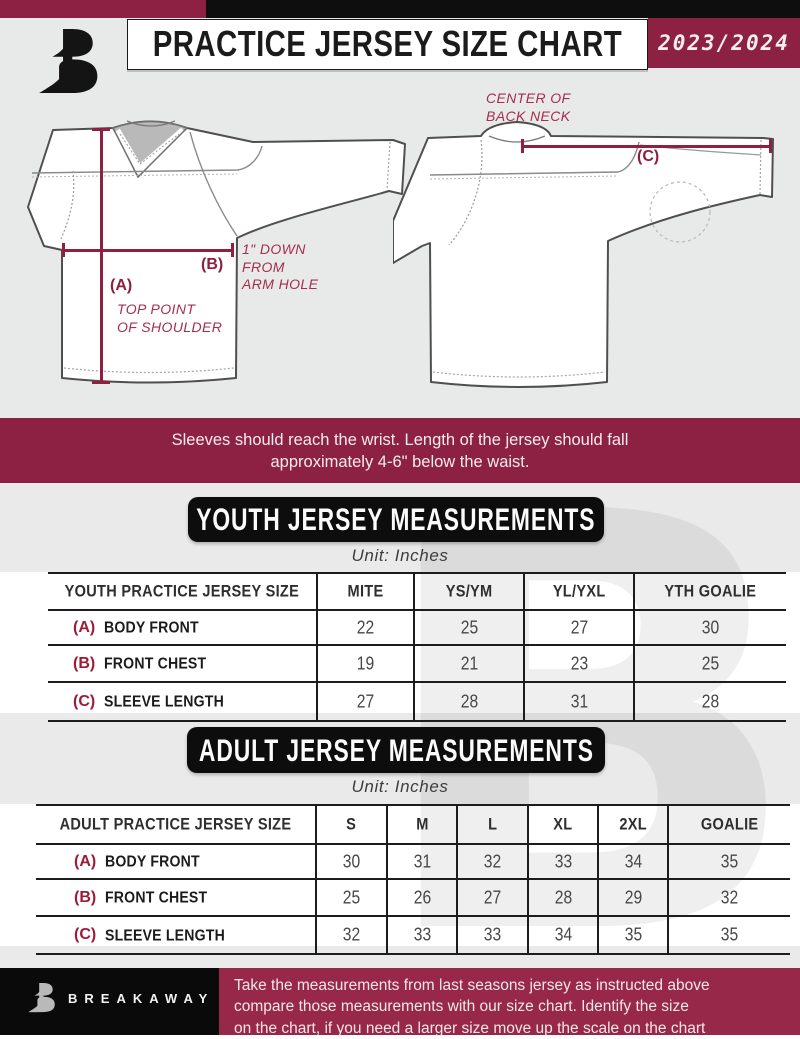 Image resolution: width=800 pixels, height=1039 pixels. I want to click on adult-front-chest-label-cell: (B) FRONT CHEST, so click(175, 897).